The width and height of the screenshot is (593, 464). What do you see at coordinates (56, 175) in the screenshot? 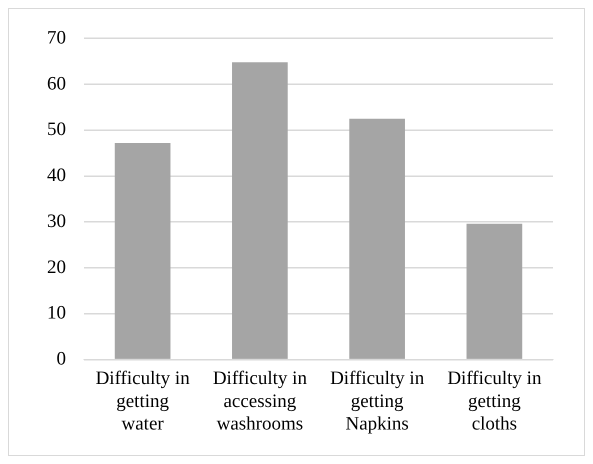
I see `y-tick-label: 40` at bounding box center [56, 175].